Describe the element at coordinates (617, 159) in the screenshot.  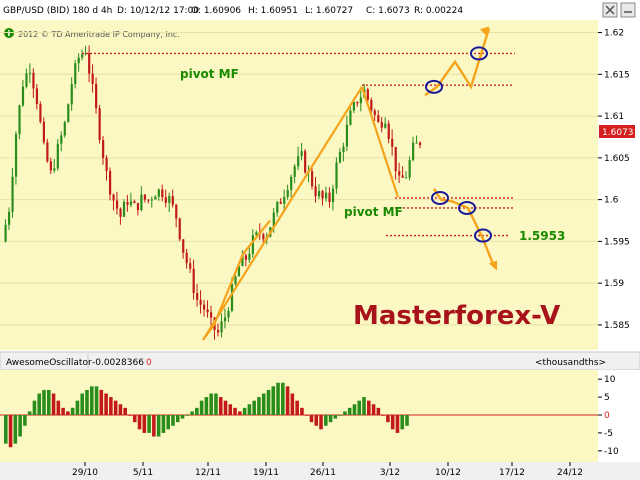
I see `price-tick-label: 1.605` at that location.